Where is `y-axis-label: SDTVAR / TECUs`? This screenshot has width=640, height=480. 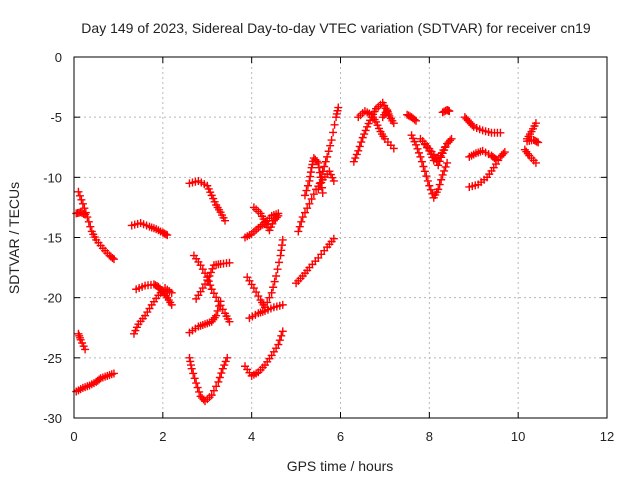 y-axis-label: SDTVAR / TECUs is located at coordinates (14, 238).